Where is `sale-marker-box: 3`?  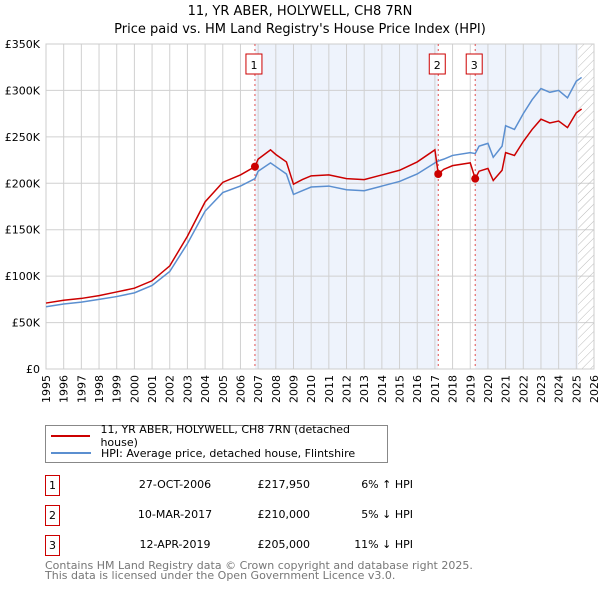 sale-marker-box: 3 is located at coordinates (52, 545).